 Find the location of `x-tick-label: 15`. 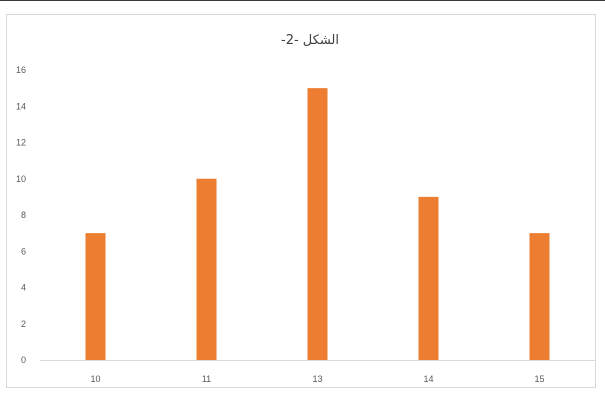

x-tick-label: 15 is located at coordinates (539, 379).